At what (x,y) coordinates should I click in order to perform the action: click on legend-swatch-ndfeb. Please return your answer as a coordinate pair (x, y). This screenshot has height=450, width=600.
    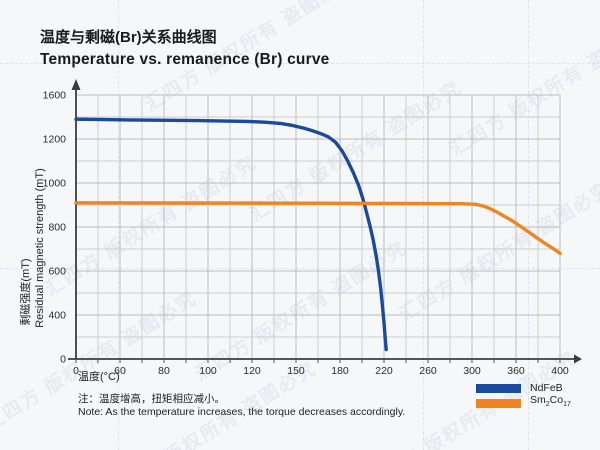
    Looking at the image, I should click on (498, 388).